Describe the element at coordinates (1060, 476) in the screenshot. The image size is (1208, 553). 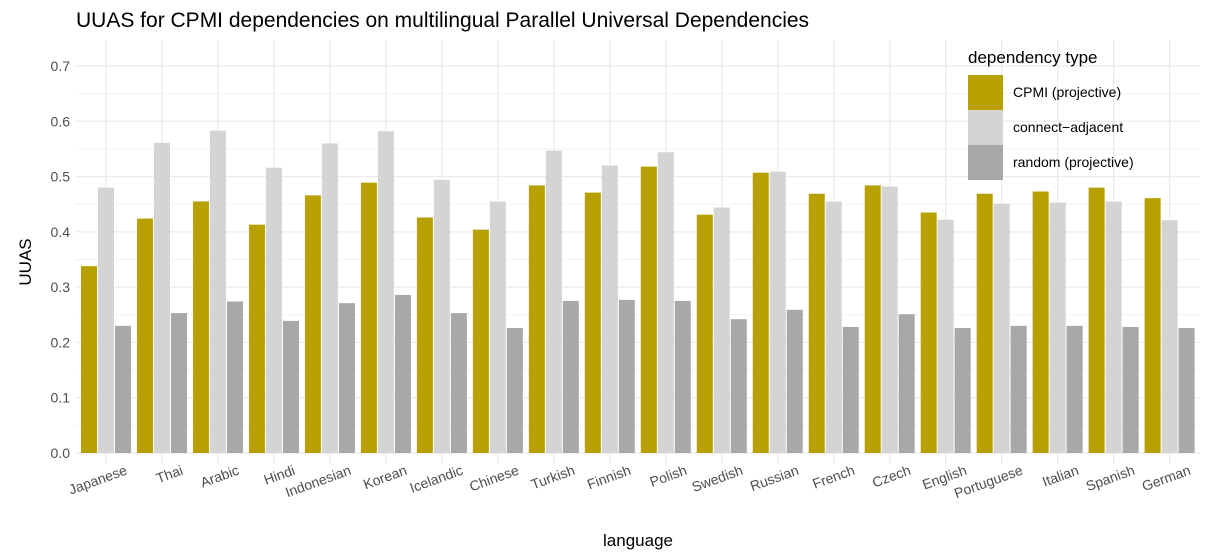
I see `x-tick-label: Italian` at that location.